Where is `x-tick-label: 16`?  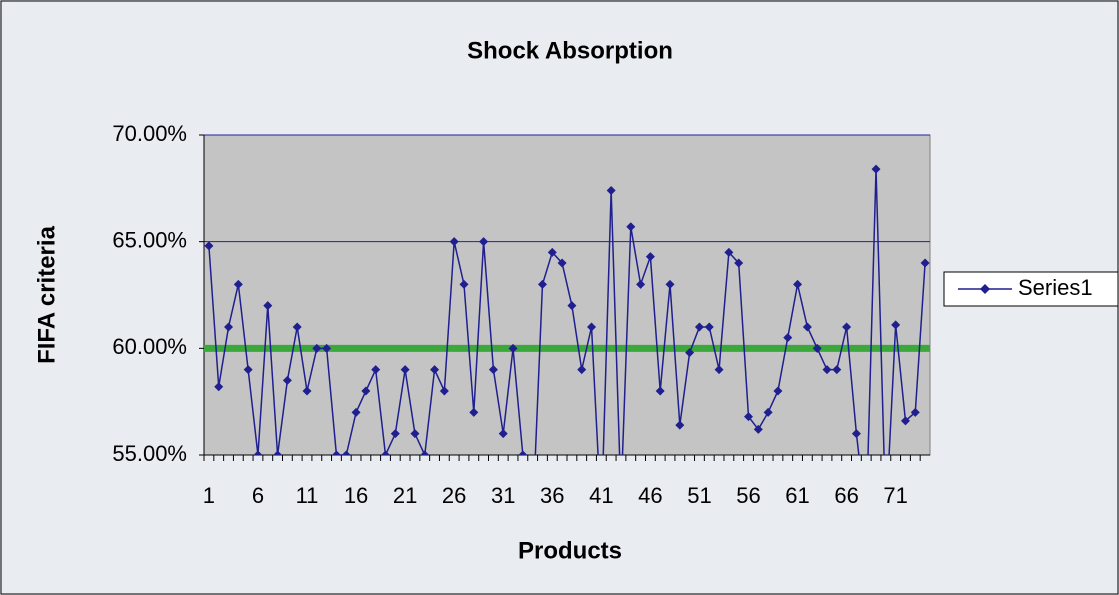
x-tick-label: 16 is located at coordinates (356, 495).